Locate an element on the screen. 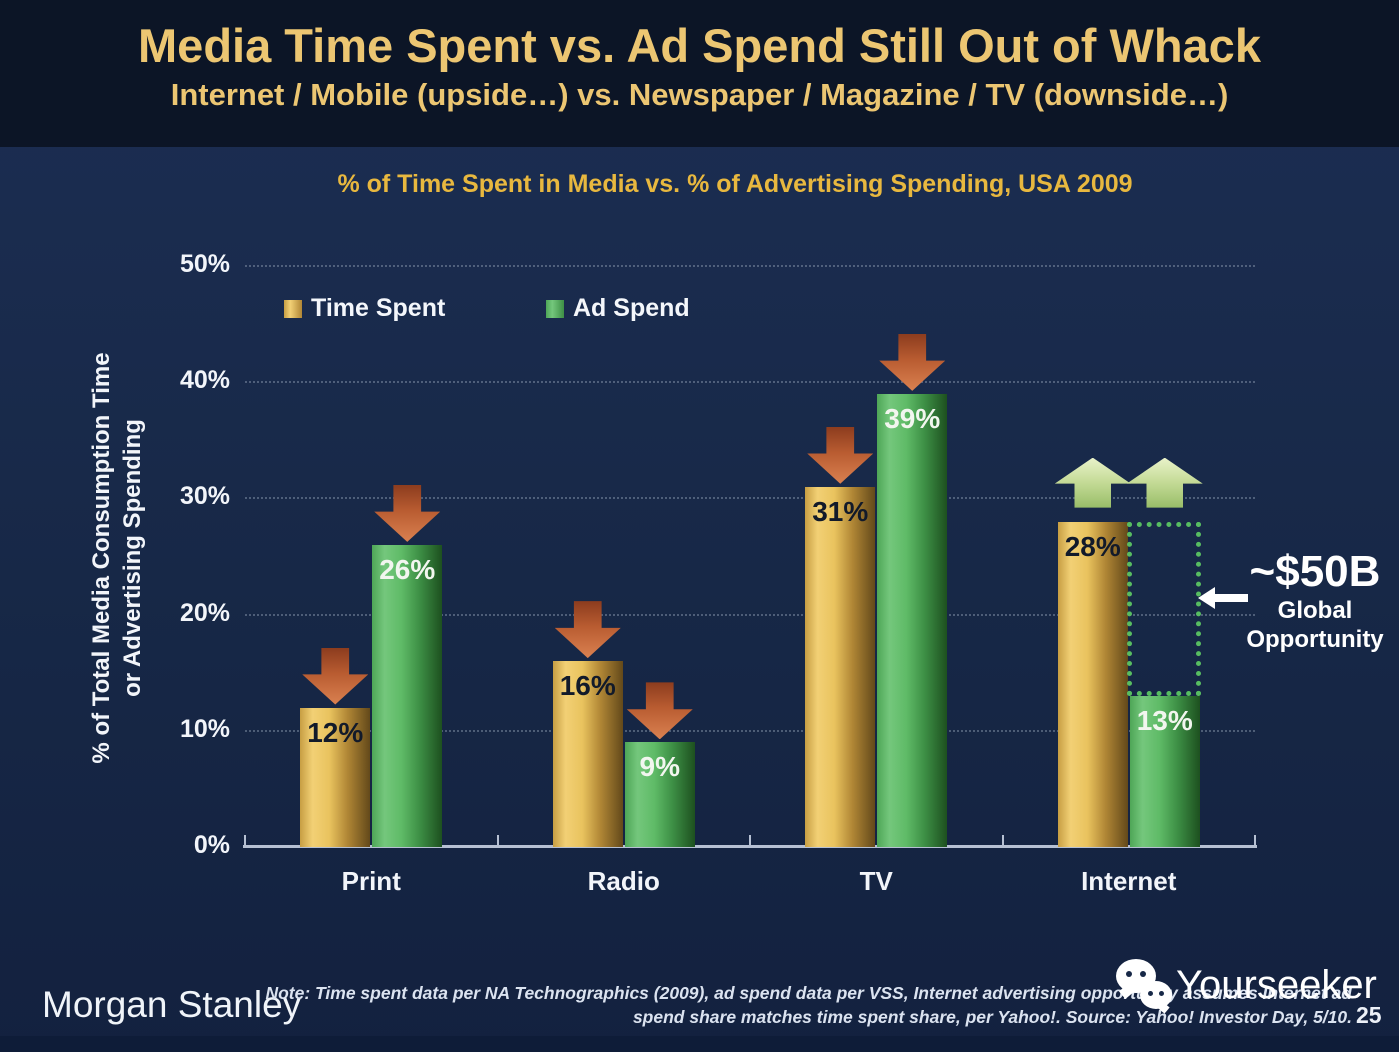 This screenshot has width=1399, height=1052. gridline-10% is located at coordinates (750, 730).